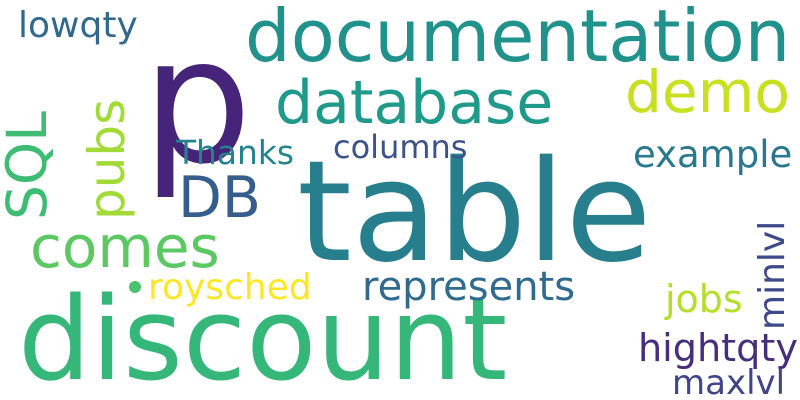  What do you see at coordinates (197, 101) in the screenshot?
I see `word-p: p` at bounding box center [197, 101].